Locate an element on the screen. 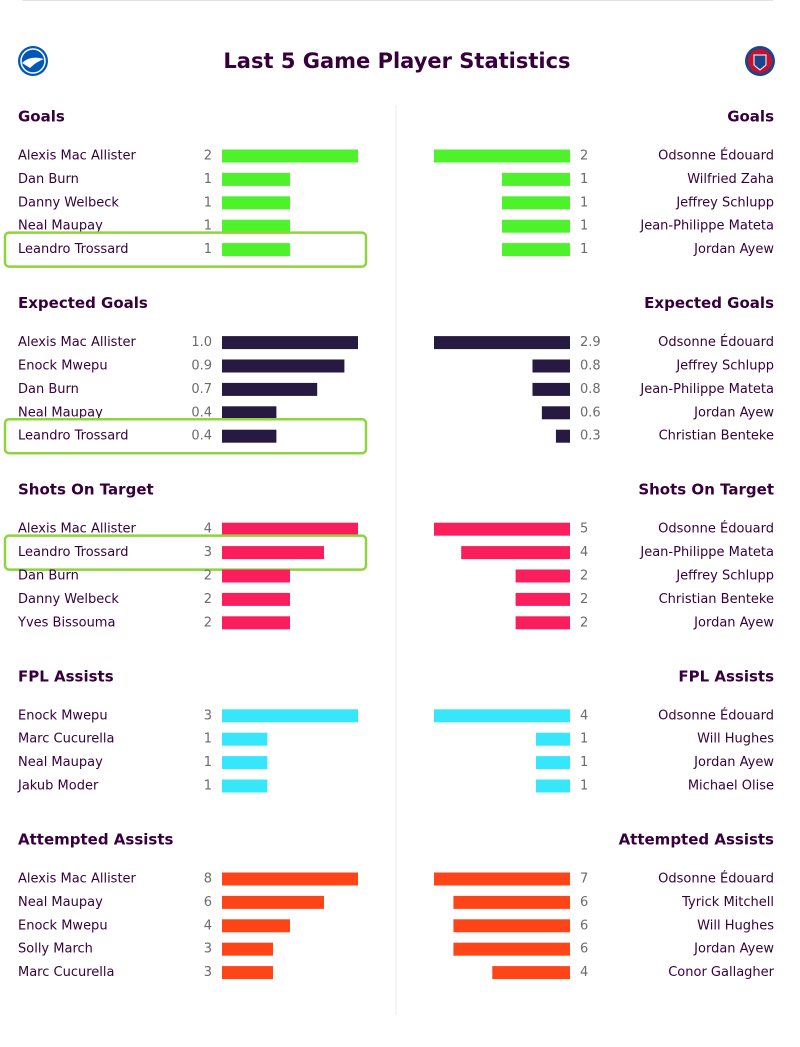  stat-value: 2.9 is located at coordinates (590, 342).